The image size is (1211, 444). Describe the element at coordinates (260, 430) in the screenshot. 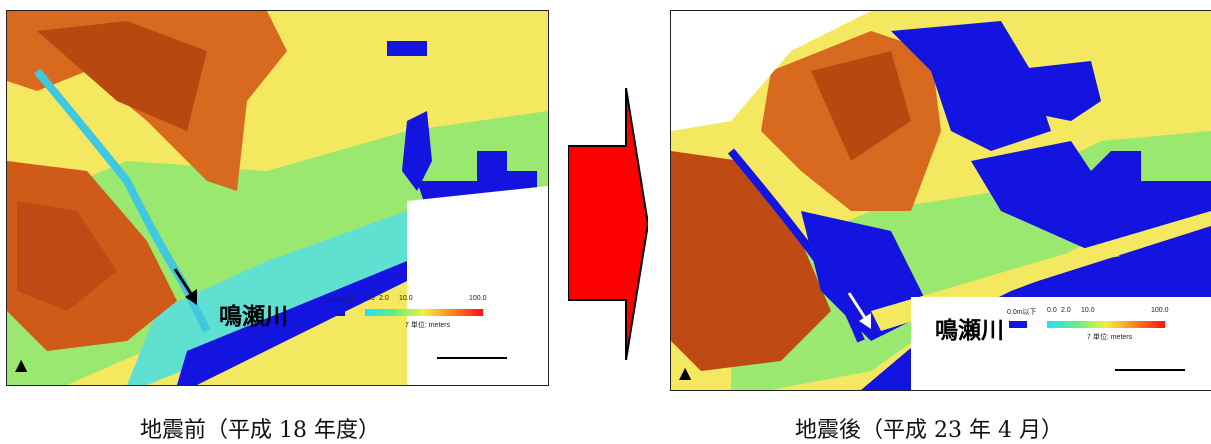

I see `caption-before: 地震前（平成 18 年度）` at that location.